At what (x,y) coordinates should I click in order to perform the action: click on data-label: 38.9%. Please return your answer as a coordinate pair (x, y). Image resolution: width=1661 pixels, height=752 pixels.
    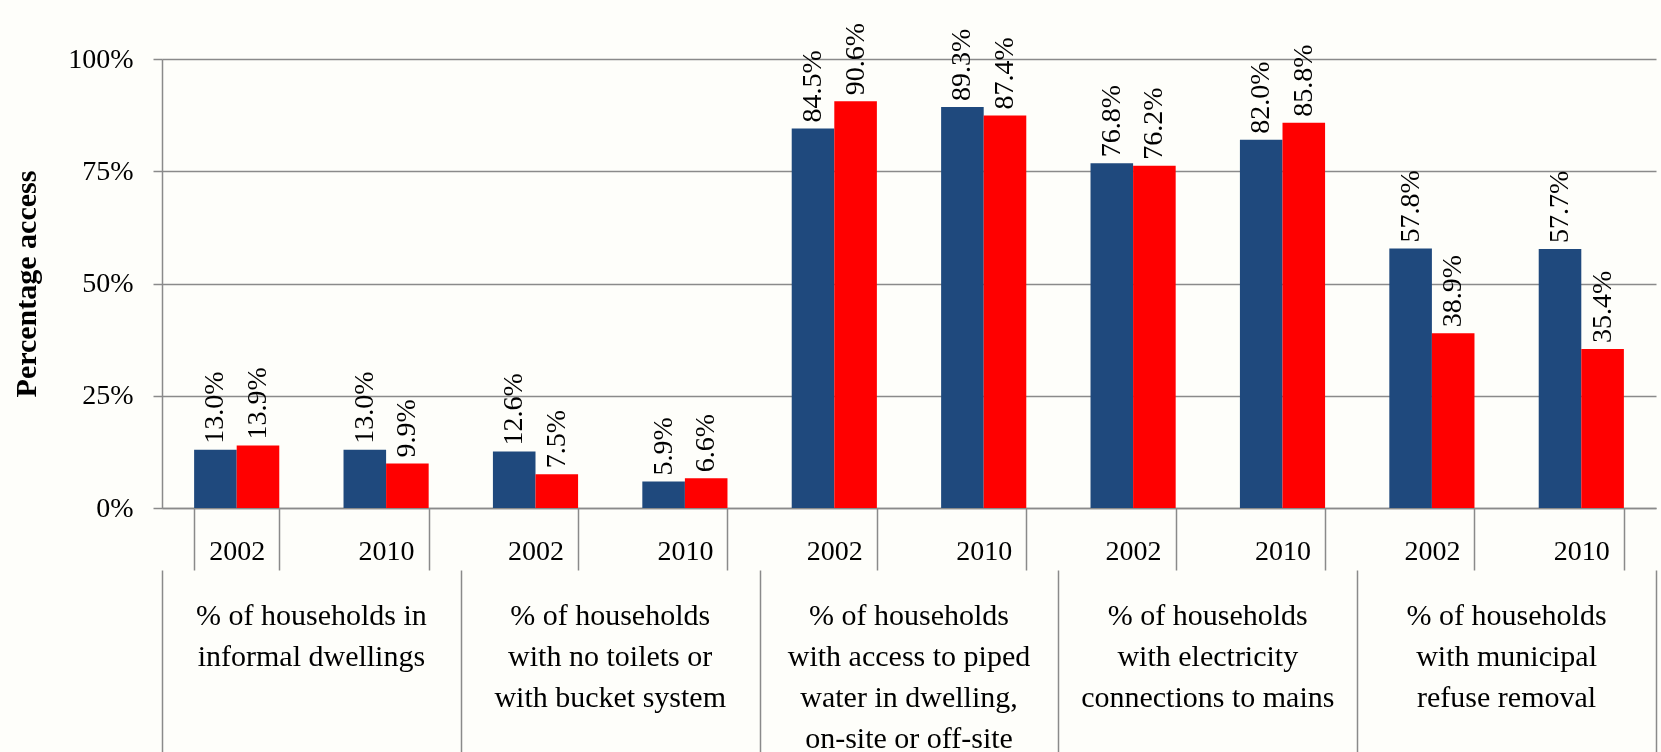
    Looking at the image, I should click on (1452, 291).